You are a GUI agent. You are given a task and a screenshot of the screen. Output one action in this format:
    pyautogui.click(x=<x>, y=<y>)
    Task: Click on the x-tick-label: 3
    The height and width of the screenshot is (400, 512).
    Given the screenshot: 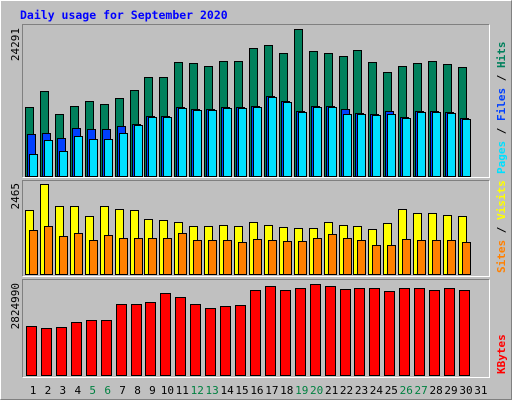 What is the action you would take?
    pyautogui.click(x=63, y=390)
    